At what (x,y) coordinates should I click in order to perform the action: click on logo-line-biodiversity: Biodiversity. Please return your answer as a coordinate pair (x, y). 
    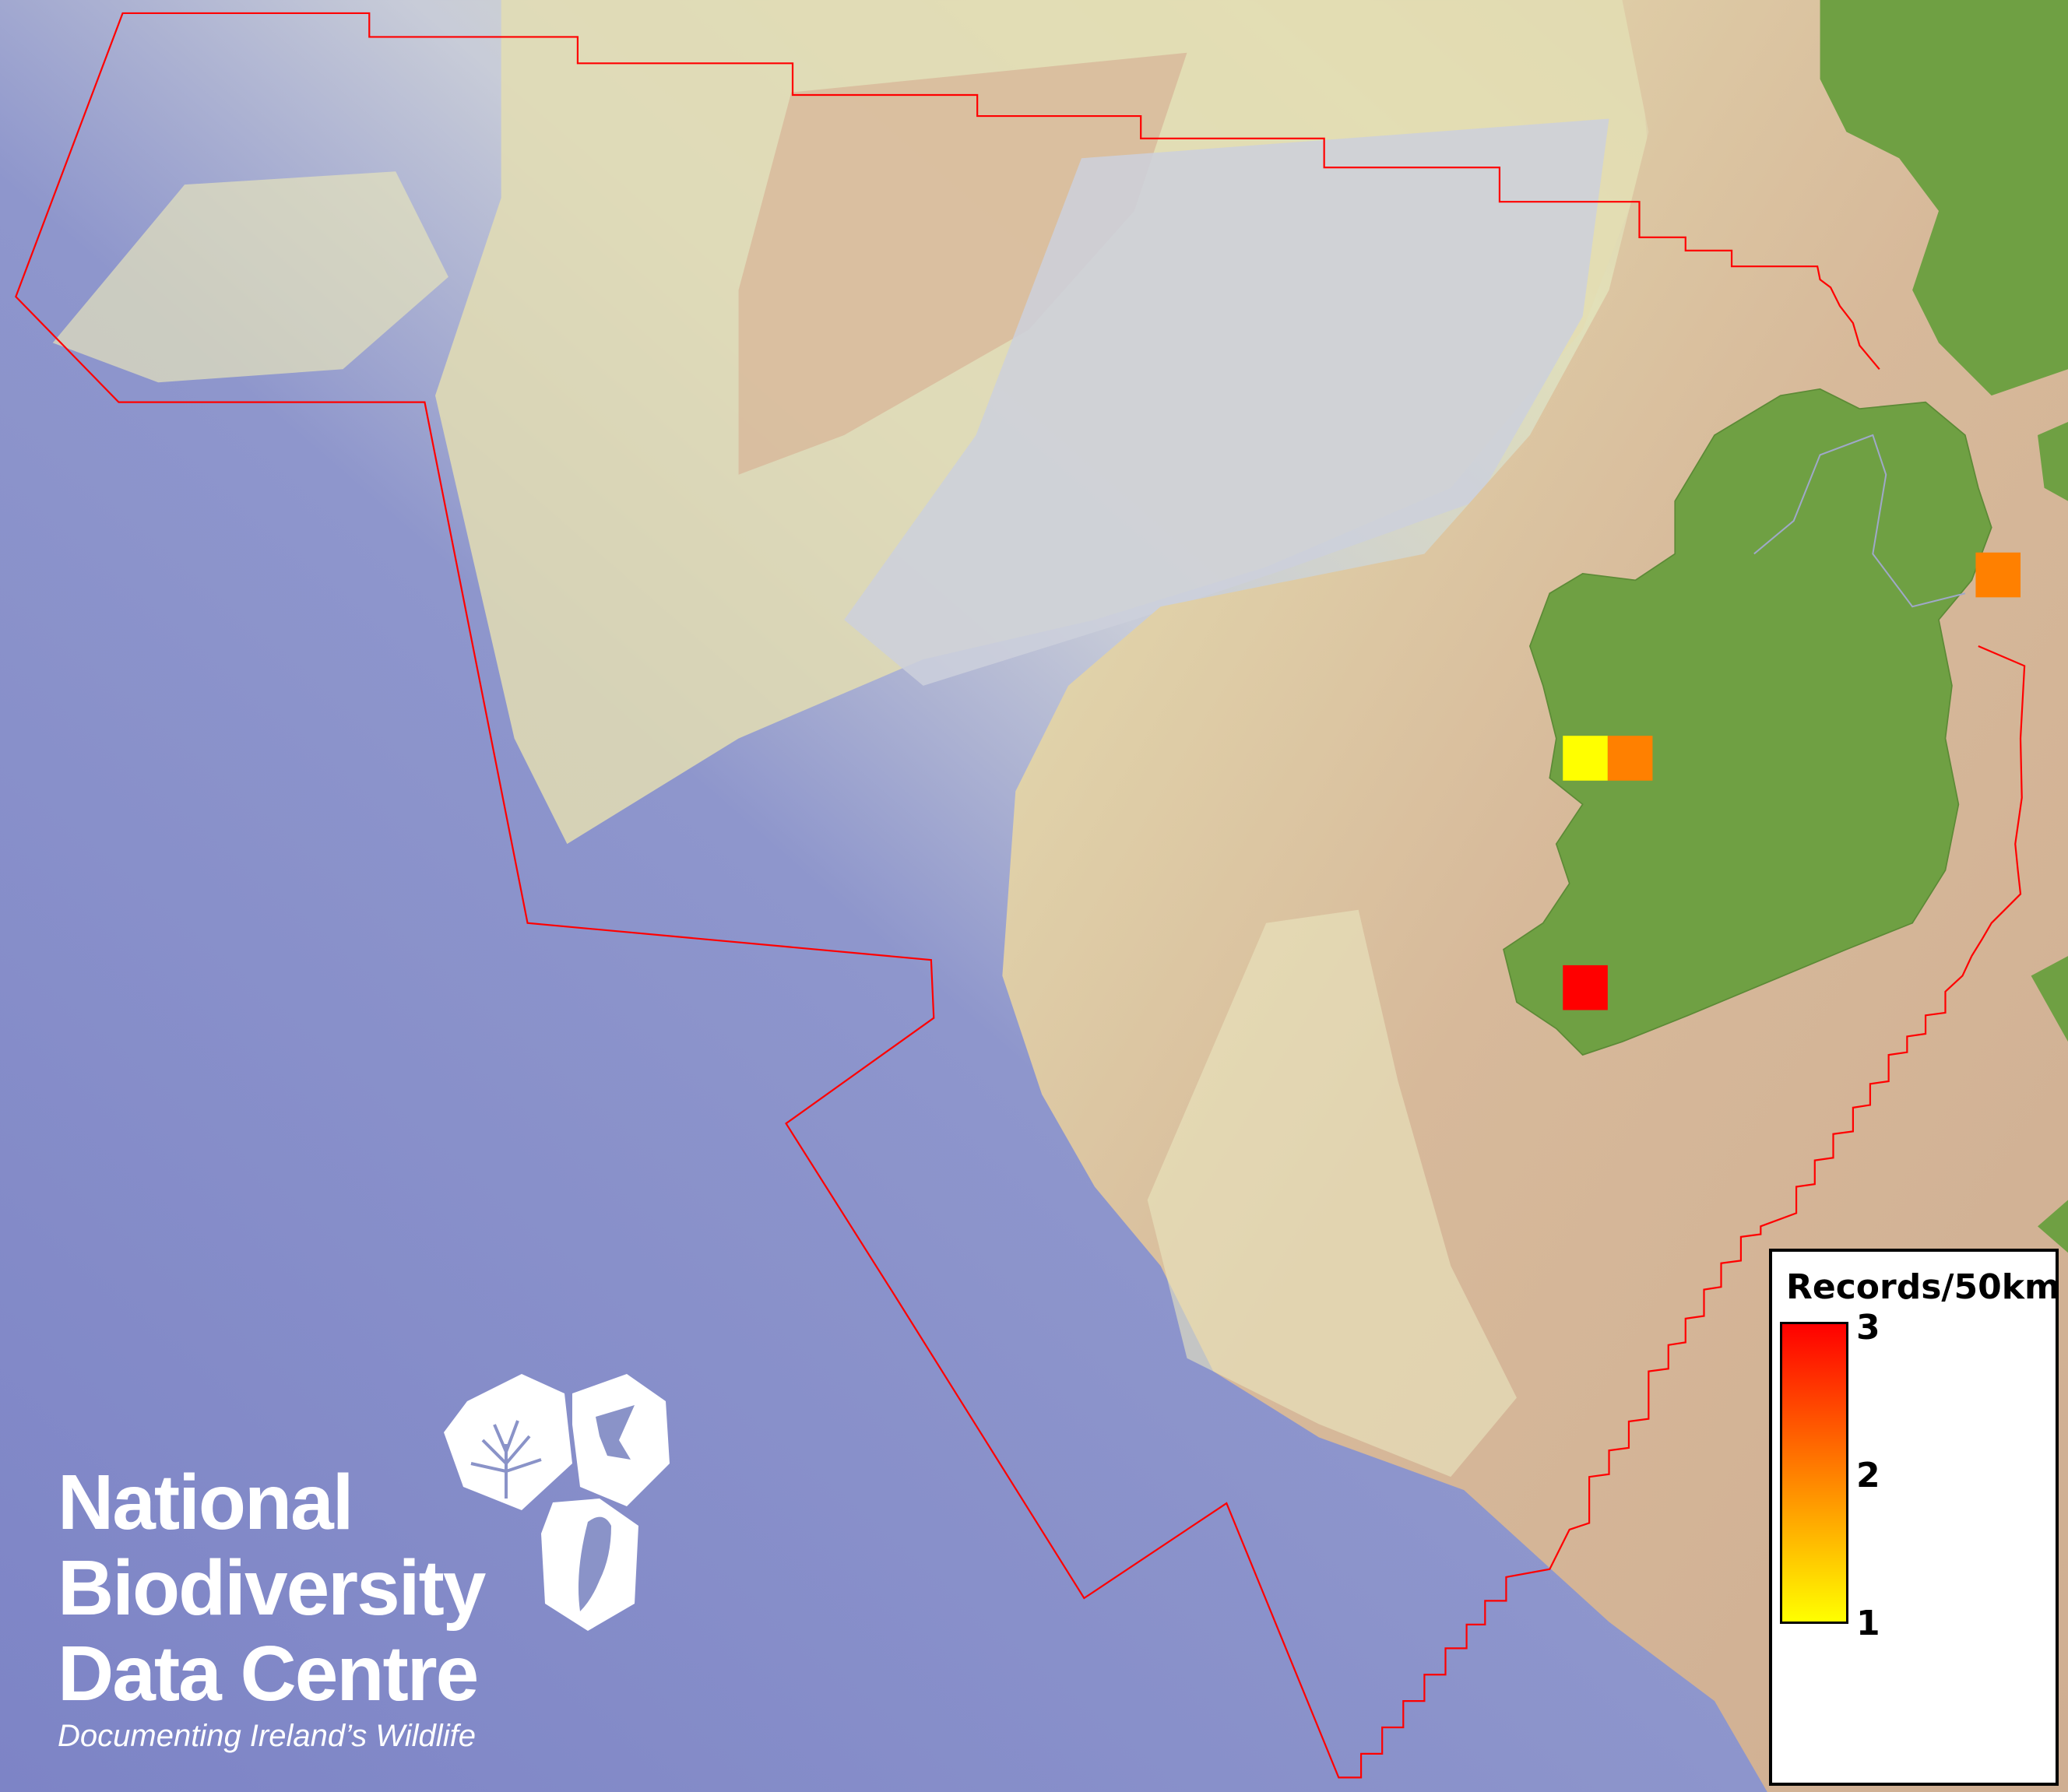
    Looking at the image, I should click on (272, 1588).